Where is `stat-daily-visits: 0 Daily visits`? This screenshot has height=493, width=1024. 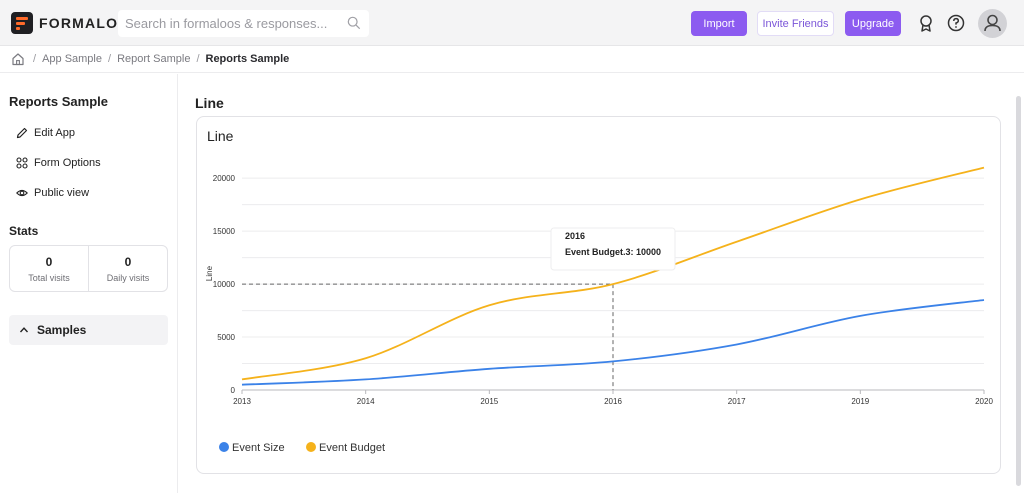
stat-daily-visits: 0 Daily visits is located at coordinates (127, 268).